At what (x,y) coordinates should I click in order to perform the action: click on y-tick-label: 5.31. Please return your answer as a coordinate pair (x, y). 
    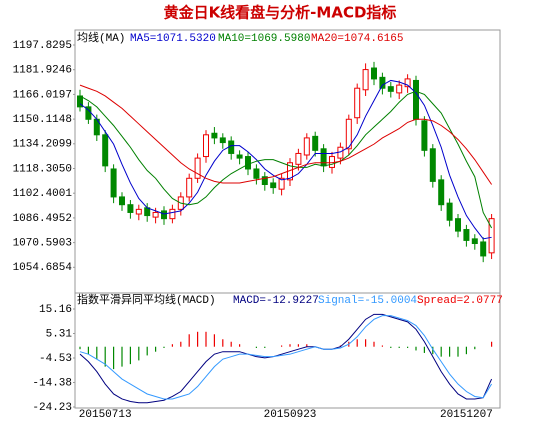
    Looking at the image, I should click on (59, 334).